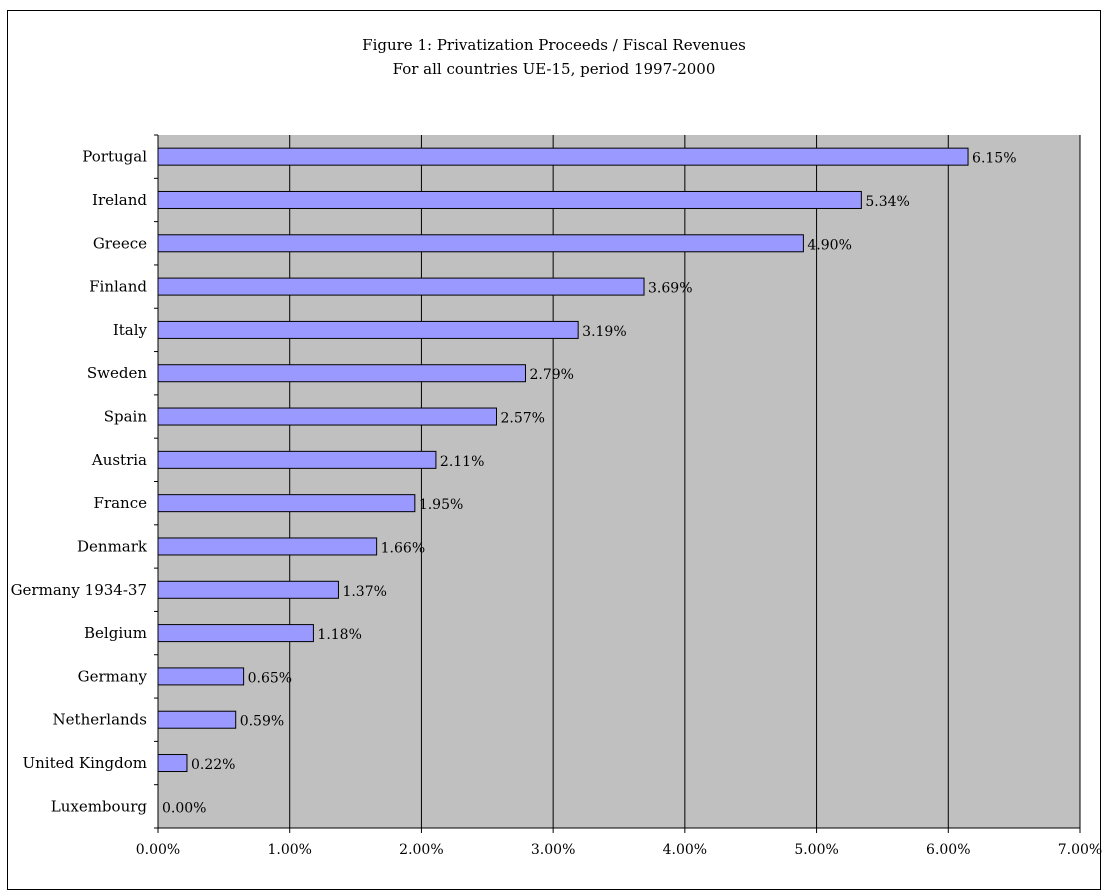 This screenshot has height=896, width=1108. I want to click on bar-netherlands, so click(197, 719).